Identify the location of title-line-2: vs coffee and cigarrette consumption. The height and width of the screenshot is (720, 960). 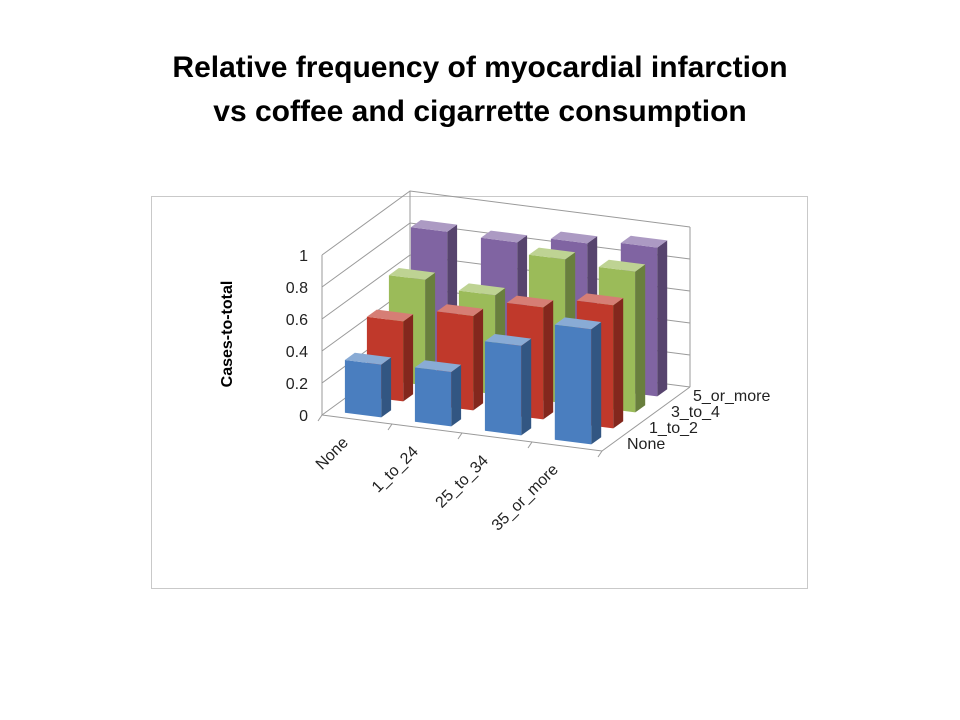
(480, 111).